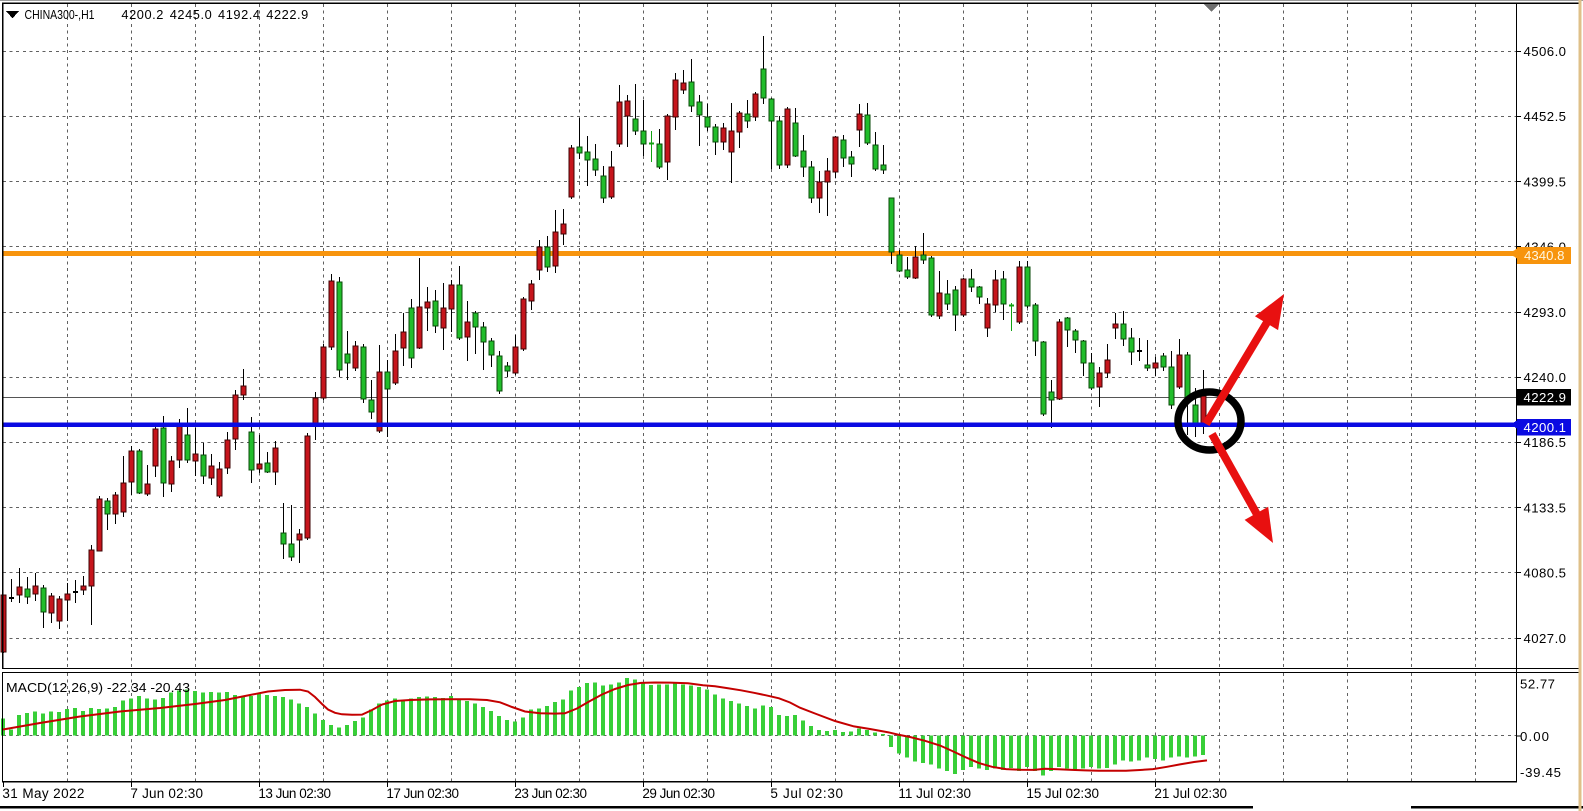 Image resolution: width=1583 pixels, height=811 pixels. What do you see at coordinates (934, 793) in the screenshot?
I see `svg-text: 11 Jul 02:30` at bounding box center [934, 793].